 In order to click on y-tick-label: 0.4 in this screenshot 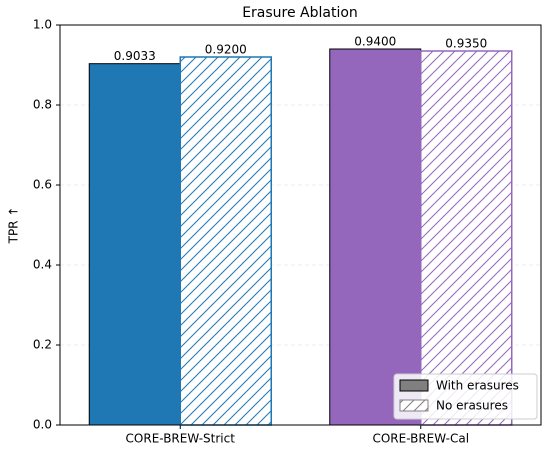, I will do `click(42, 265)`.